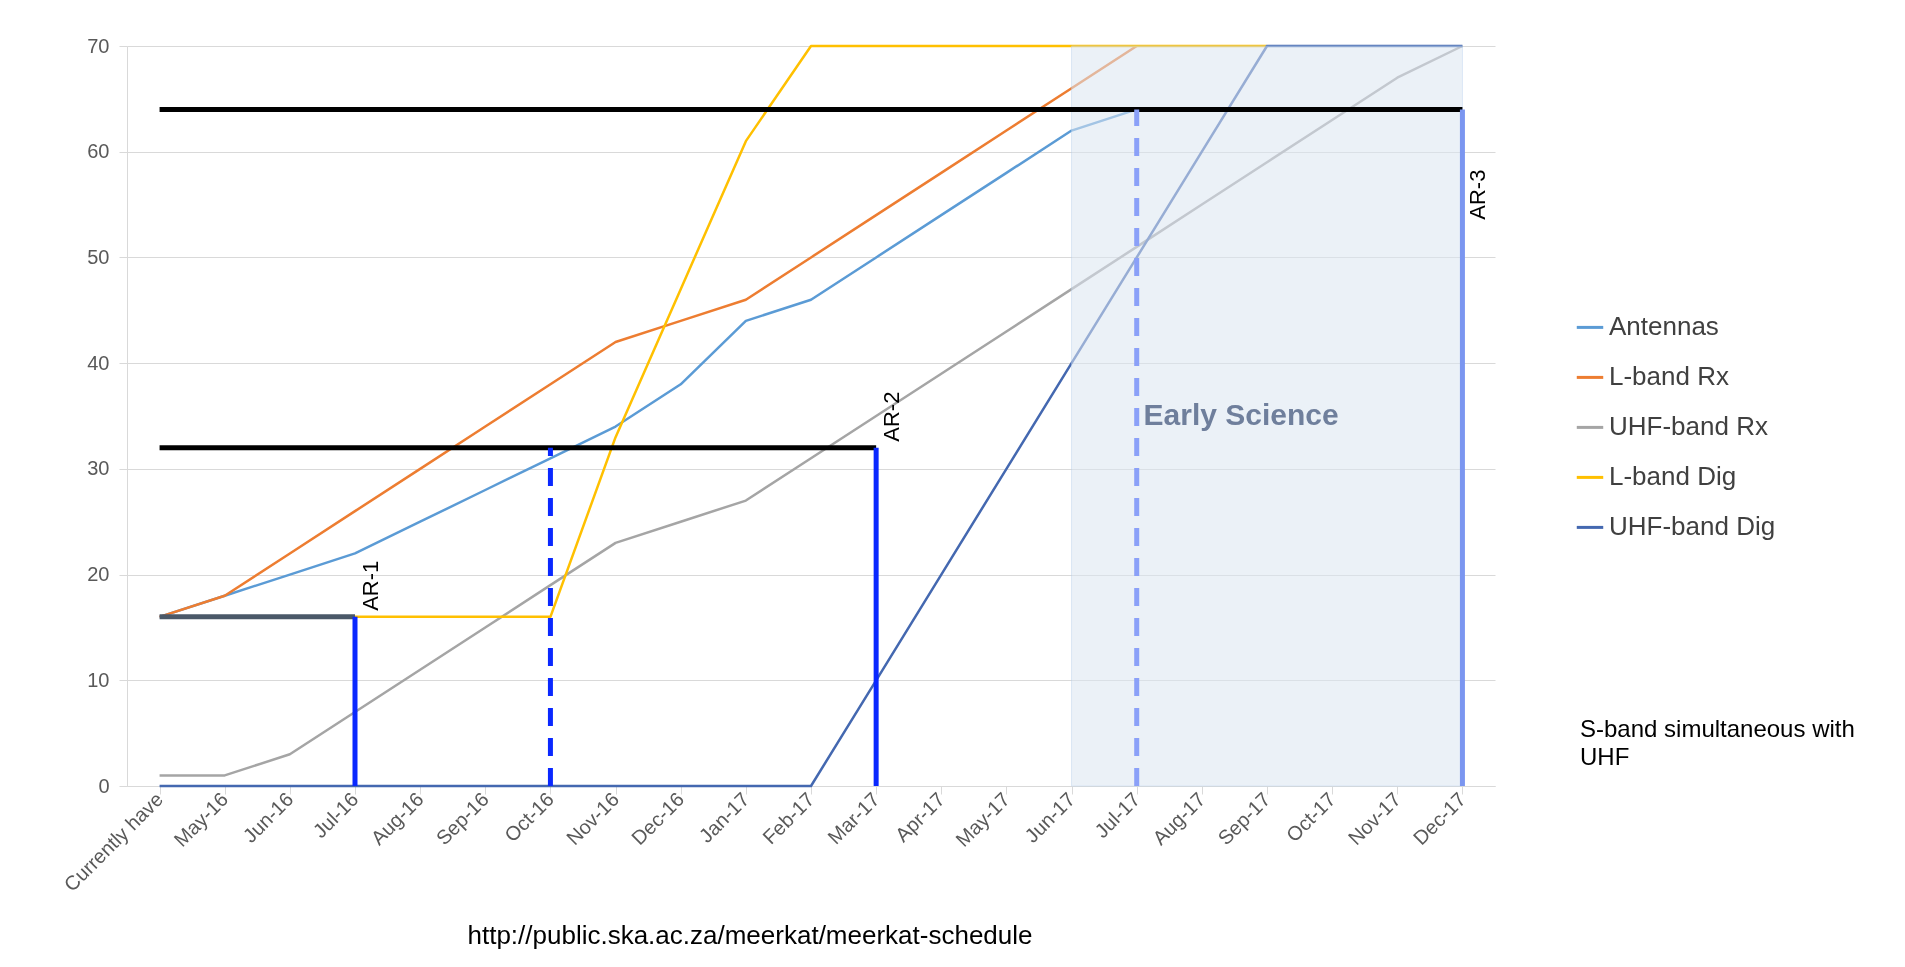  Describe the element at coordinates (98, 256) in the screenshot. I see `y-tick-label: 50` at that location.